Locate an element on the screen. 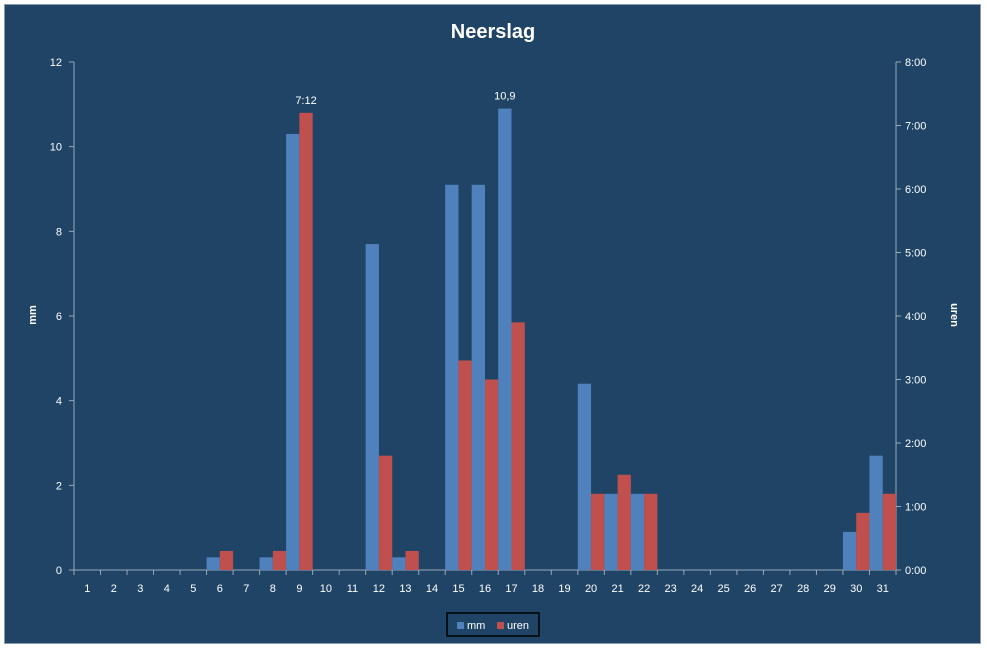 The height and width of the screenshot is (648, 987). y-tick-label-right: 6:00 is located at coordinates (915, 190).